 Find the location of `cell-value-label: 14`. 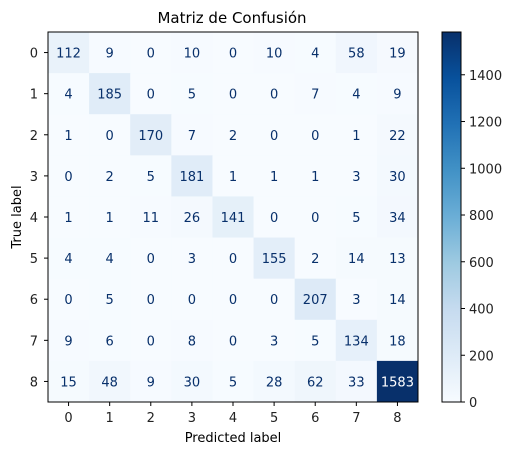

cell-value-label: 14 is located at coordinates (356, 259).